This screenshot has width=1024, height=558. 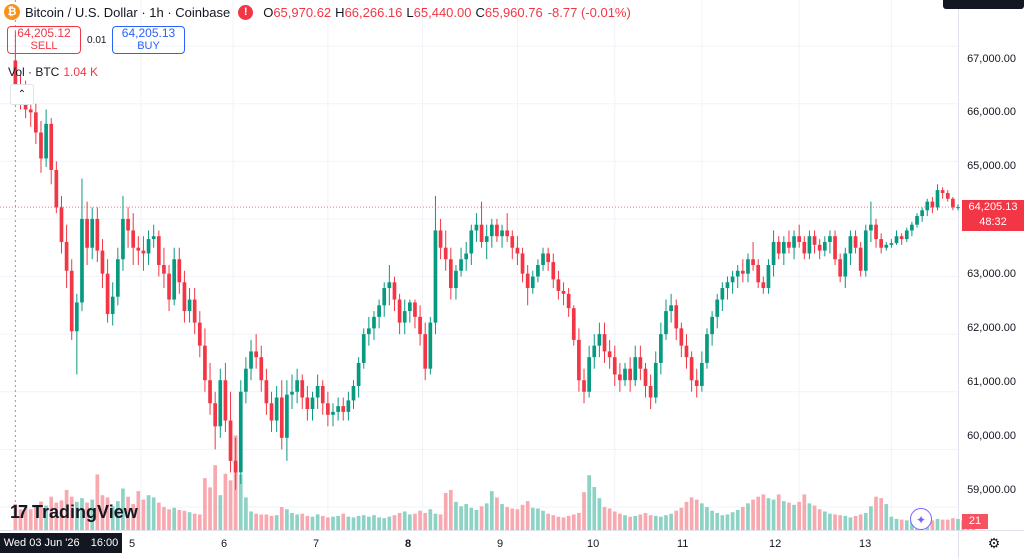 I want to click on time-tick: 13, so click(x=865, y=544).